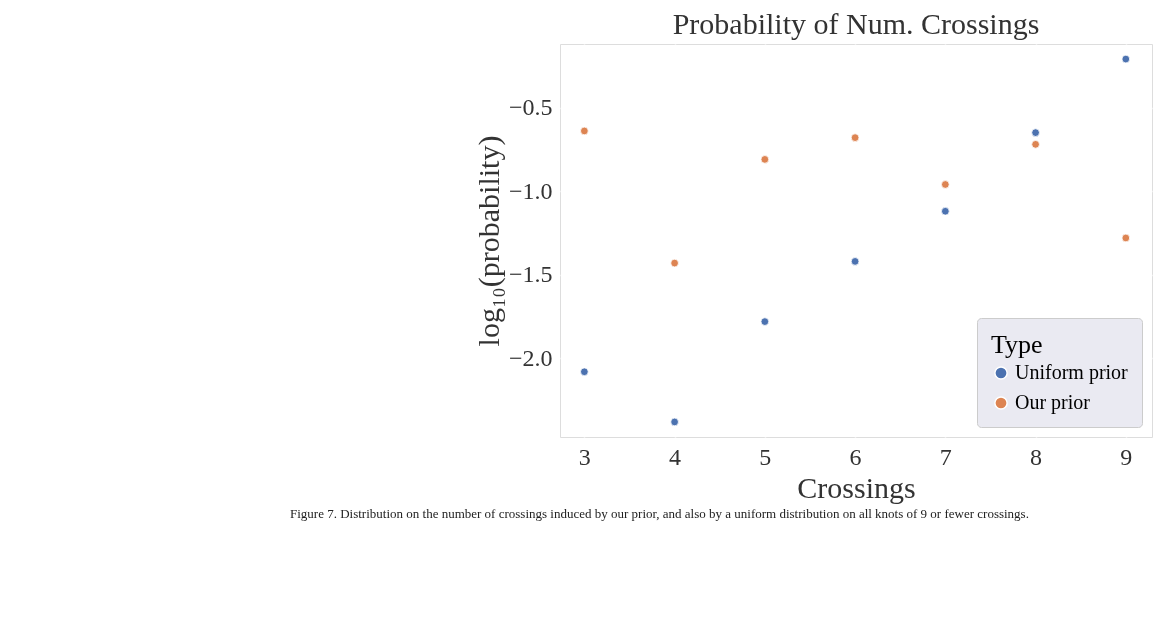 The width and height of the screenshot is (1170, 634). Describe the element at coordinates (675, 456) in the screenshot. I see `x-tick-label: 4` at that location.